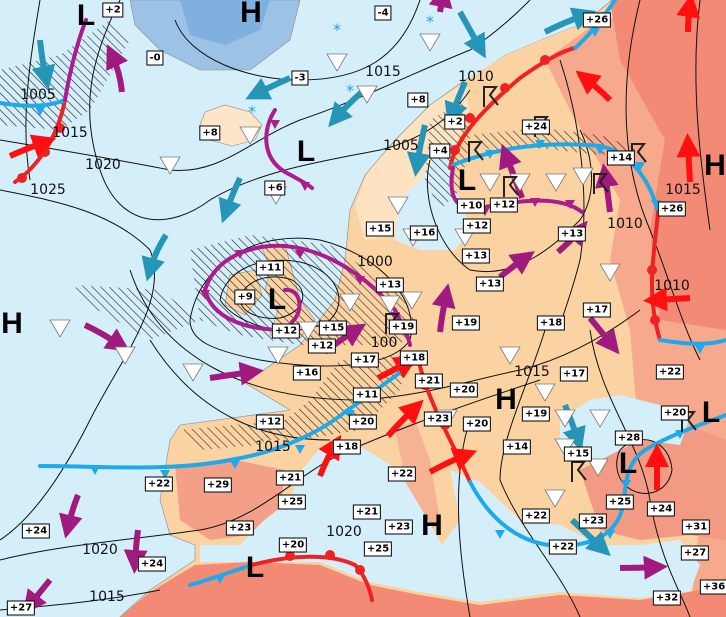 The width and height of the screenshot is (726, 617). Describe the element at coordinates (653, 485) in the screenshot. I see `land-turkey-warm` at that location.